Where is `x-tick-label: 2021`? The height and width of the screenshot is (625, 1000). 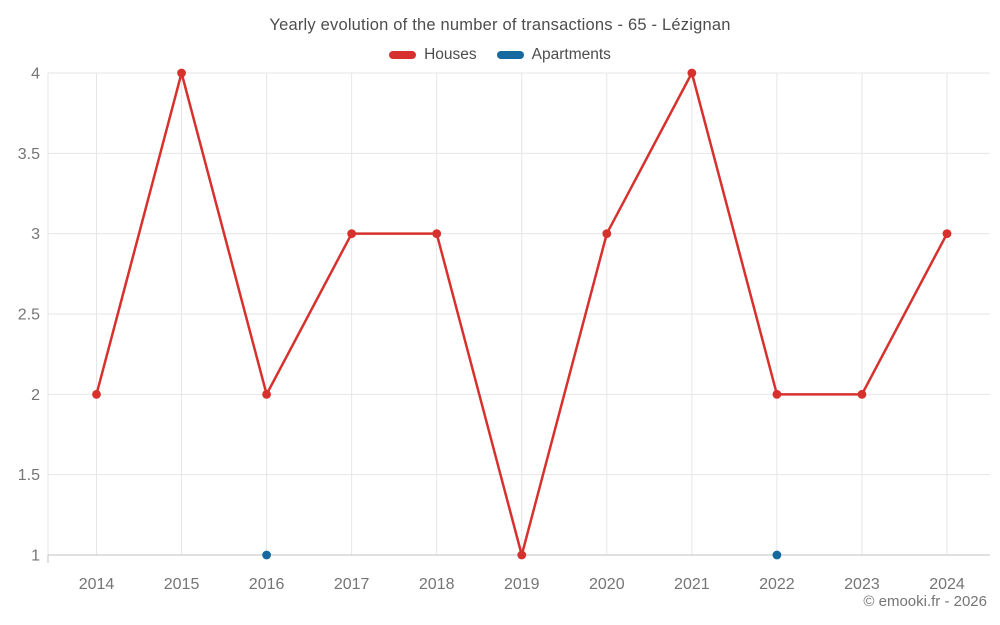
x-tick-label: 2021 is located at coordinates (692, 584).